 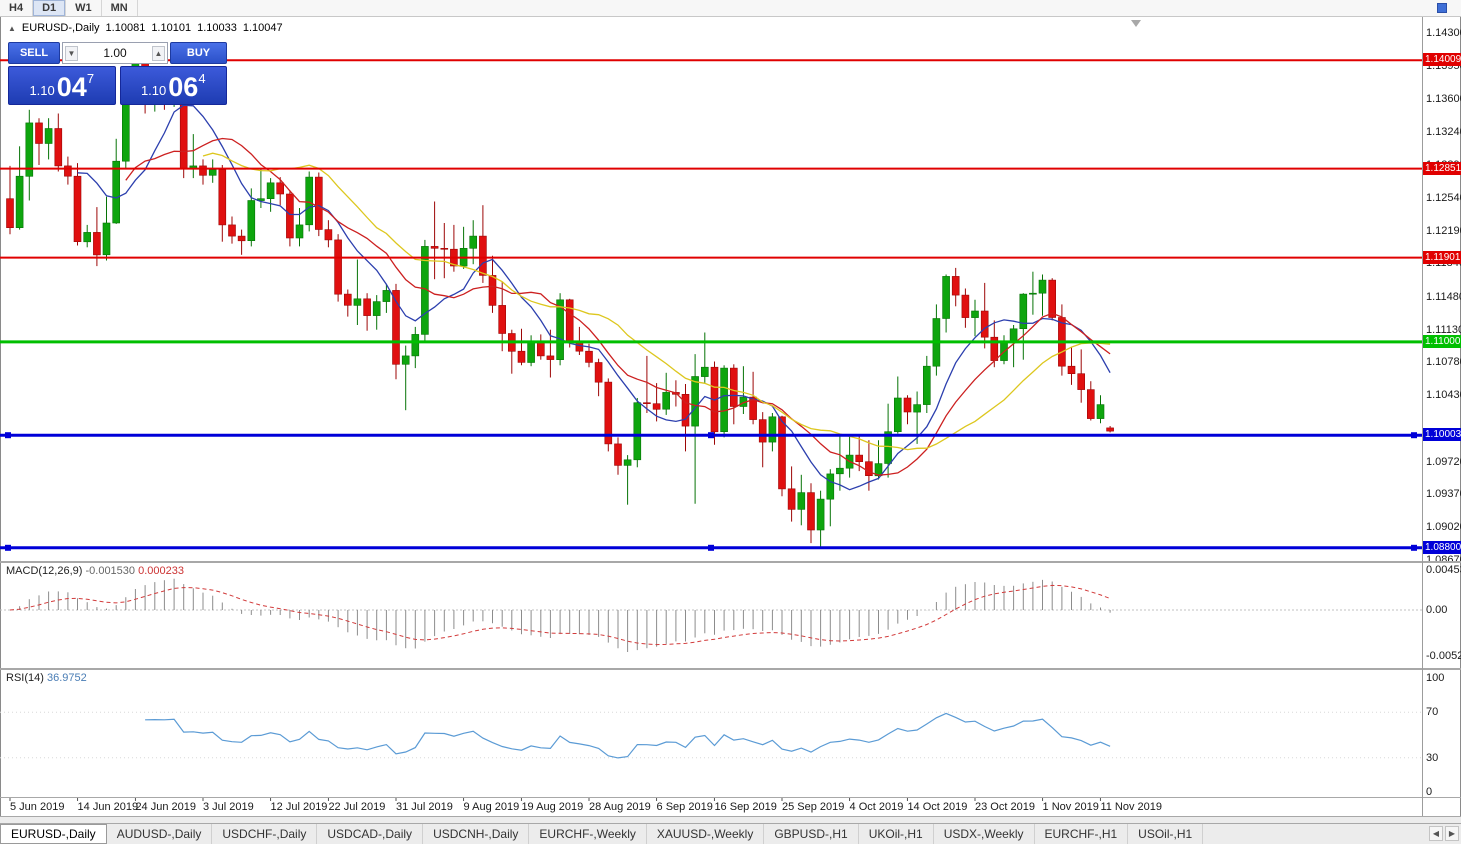 I want to click on chart-tab-usdcnh-daily: USDCNH-,Daily, so click(x=476, y=834).